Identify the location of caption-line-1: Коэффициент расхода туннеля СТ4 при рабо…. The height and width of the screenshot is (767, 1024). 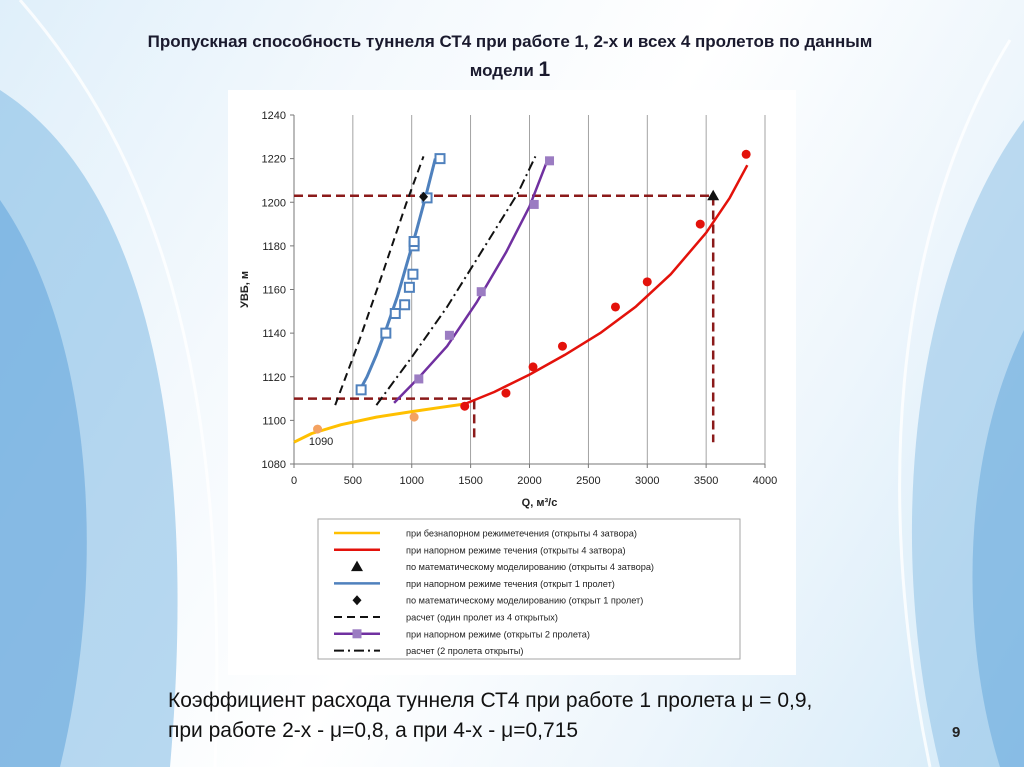
(490, 700).